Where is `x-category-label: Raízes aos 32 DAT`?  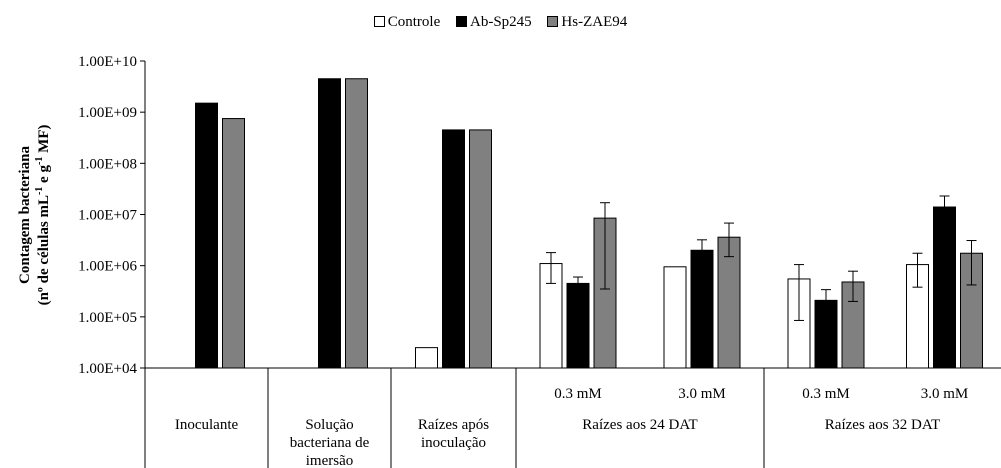
x-category-label: Raízes aos 32 DAT is located at coordinates (882, 425).